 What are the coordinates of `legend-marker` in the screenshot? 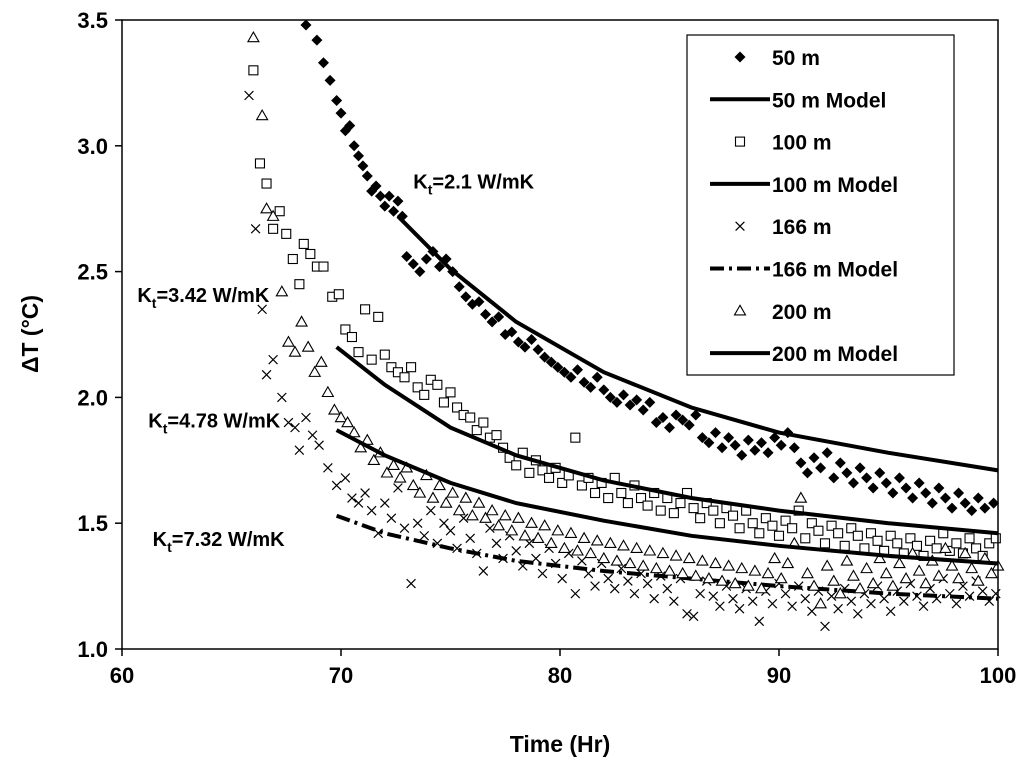 It's located at (740, 310).